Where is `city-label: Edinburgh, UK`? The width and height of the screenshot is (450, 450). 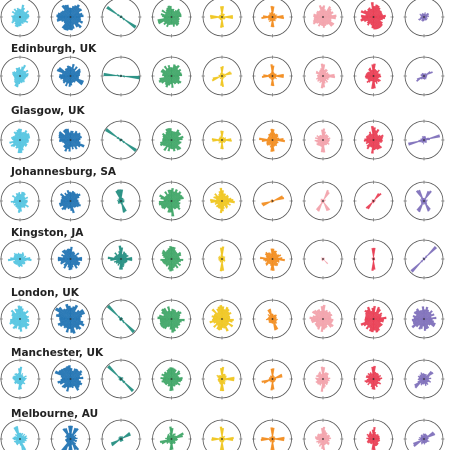
city-label: Edinburgh, UK is located at coordinates (54, 49).